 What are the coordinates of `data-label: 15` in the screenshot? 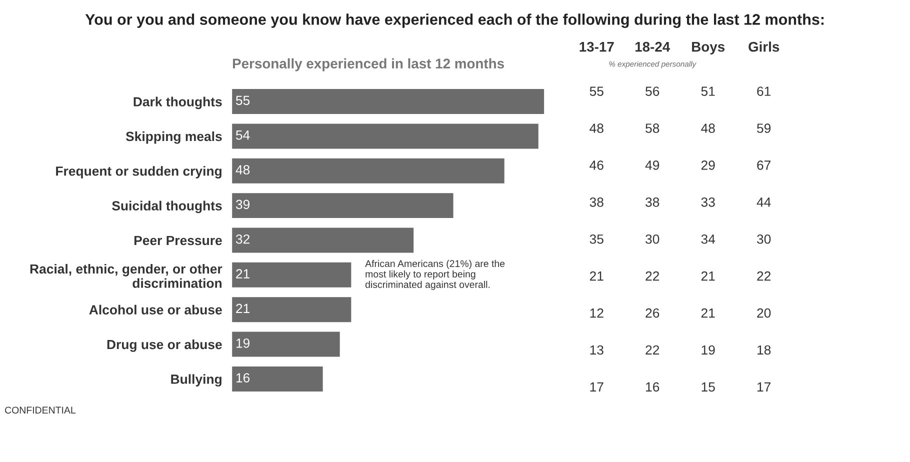 It's located at (708, 387).